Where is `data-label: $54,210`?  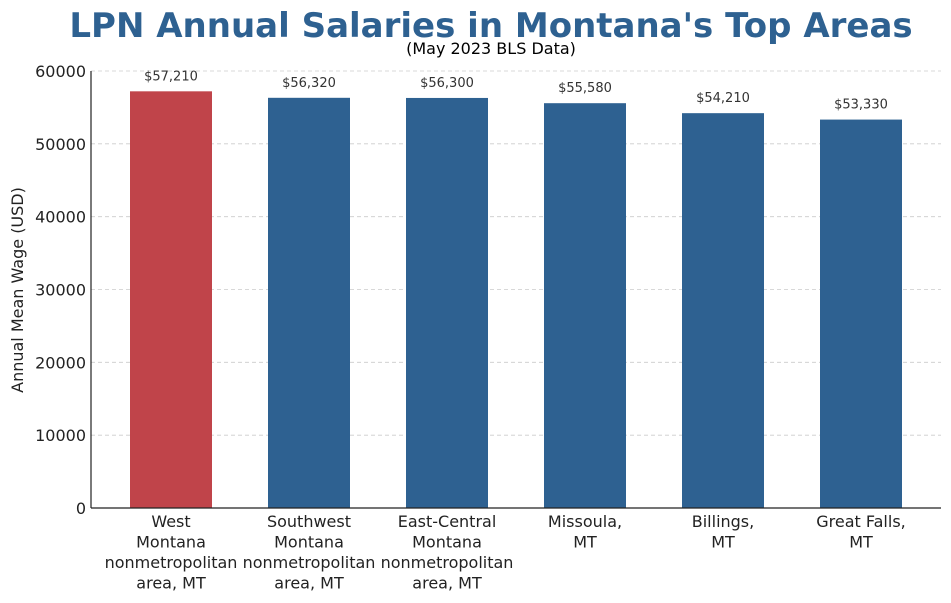
data-label: $54,210 is located at coordinates (723, 98).